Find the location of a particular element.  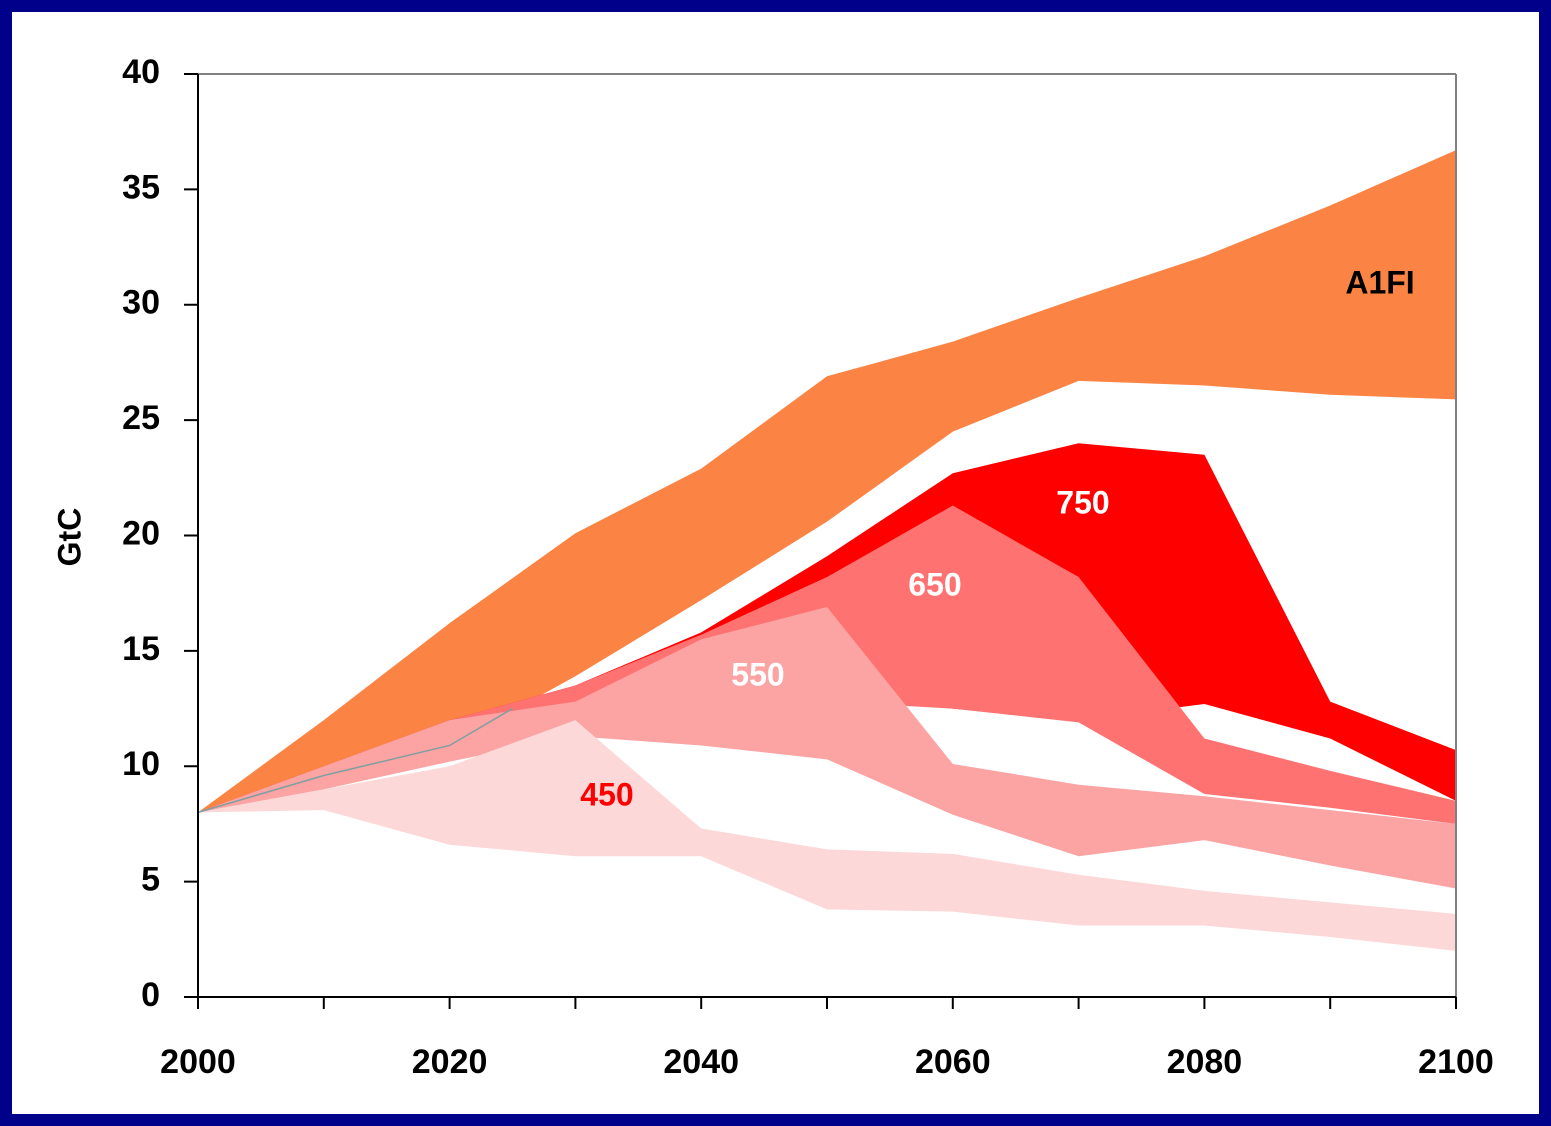

series-label: 550 is located at coordinates (757, 674).